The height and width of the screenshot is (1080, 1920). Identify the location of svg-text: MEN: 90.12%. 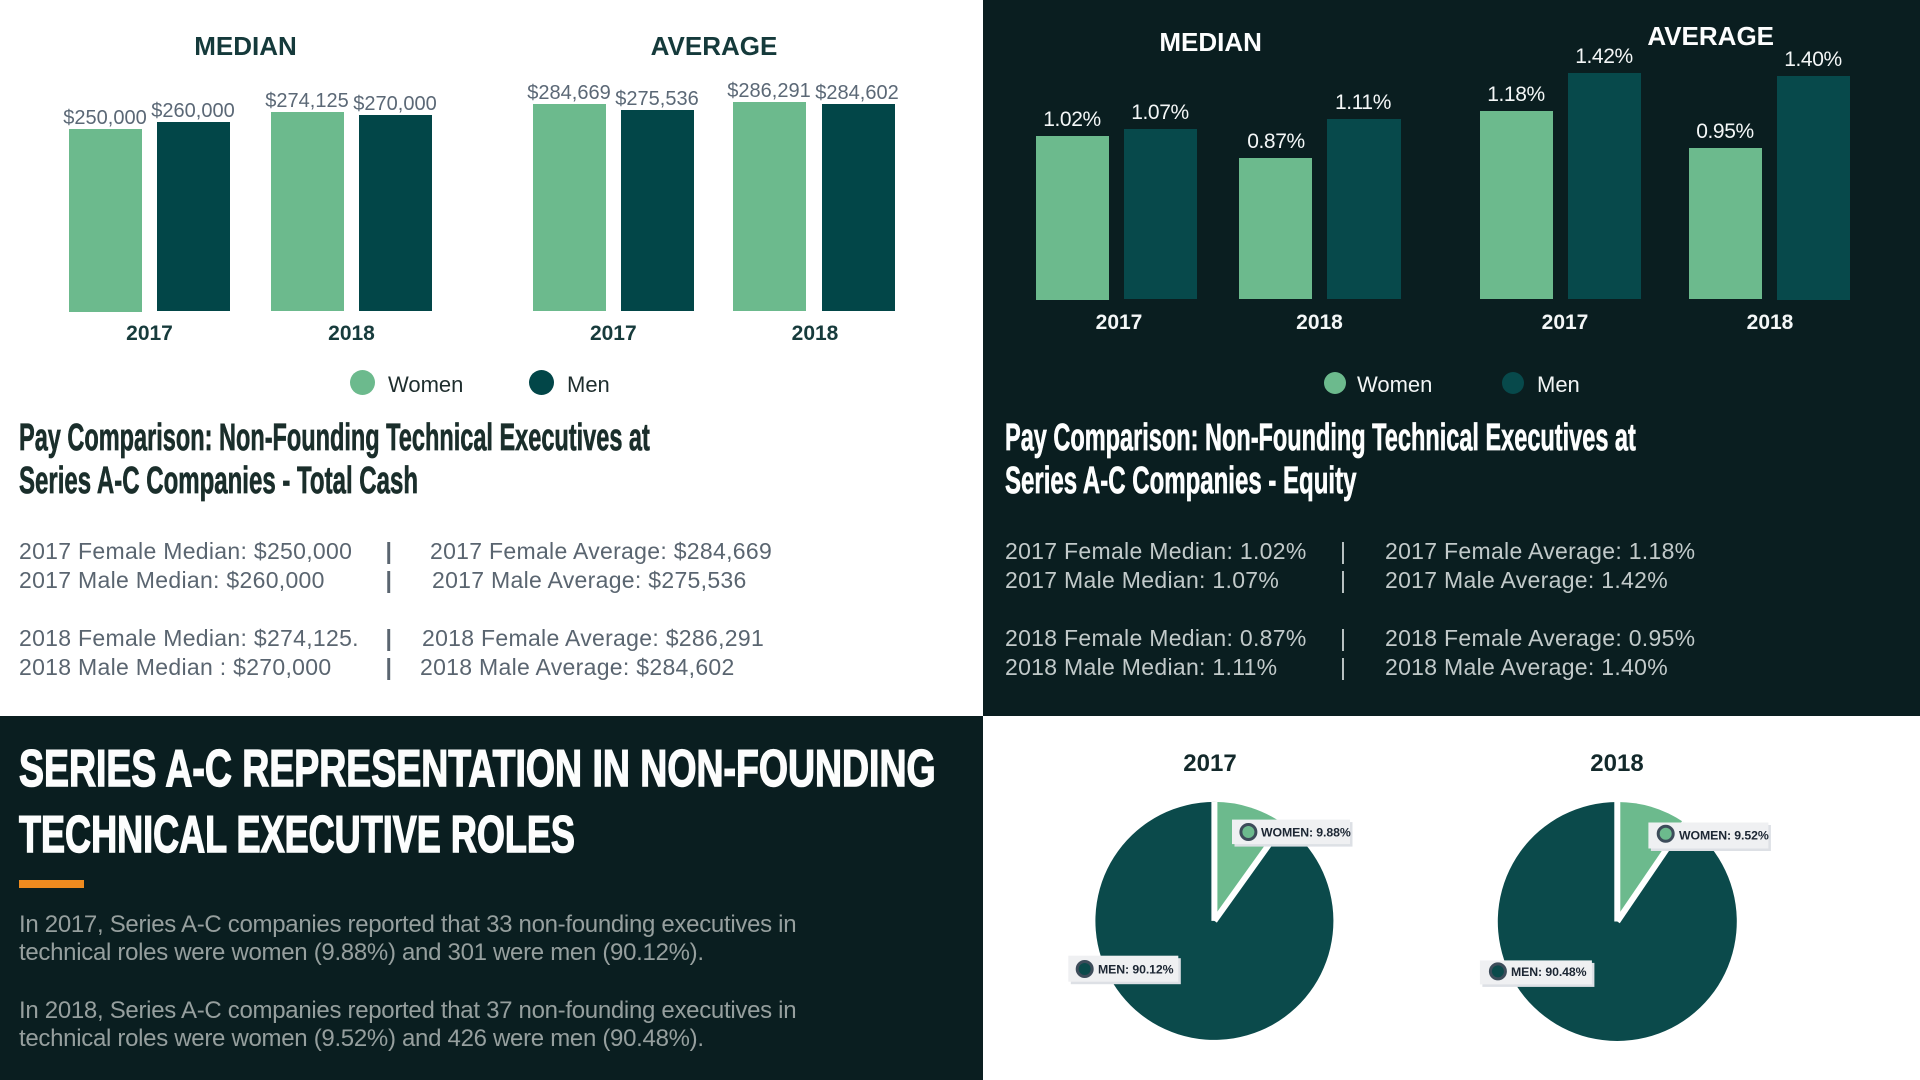
(1136, 969).